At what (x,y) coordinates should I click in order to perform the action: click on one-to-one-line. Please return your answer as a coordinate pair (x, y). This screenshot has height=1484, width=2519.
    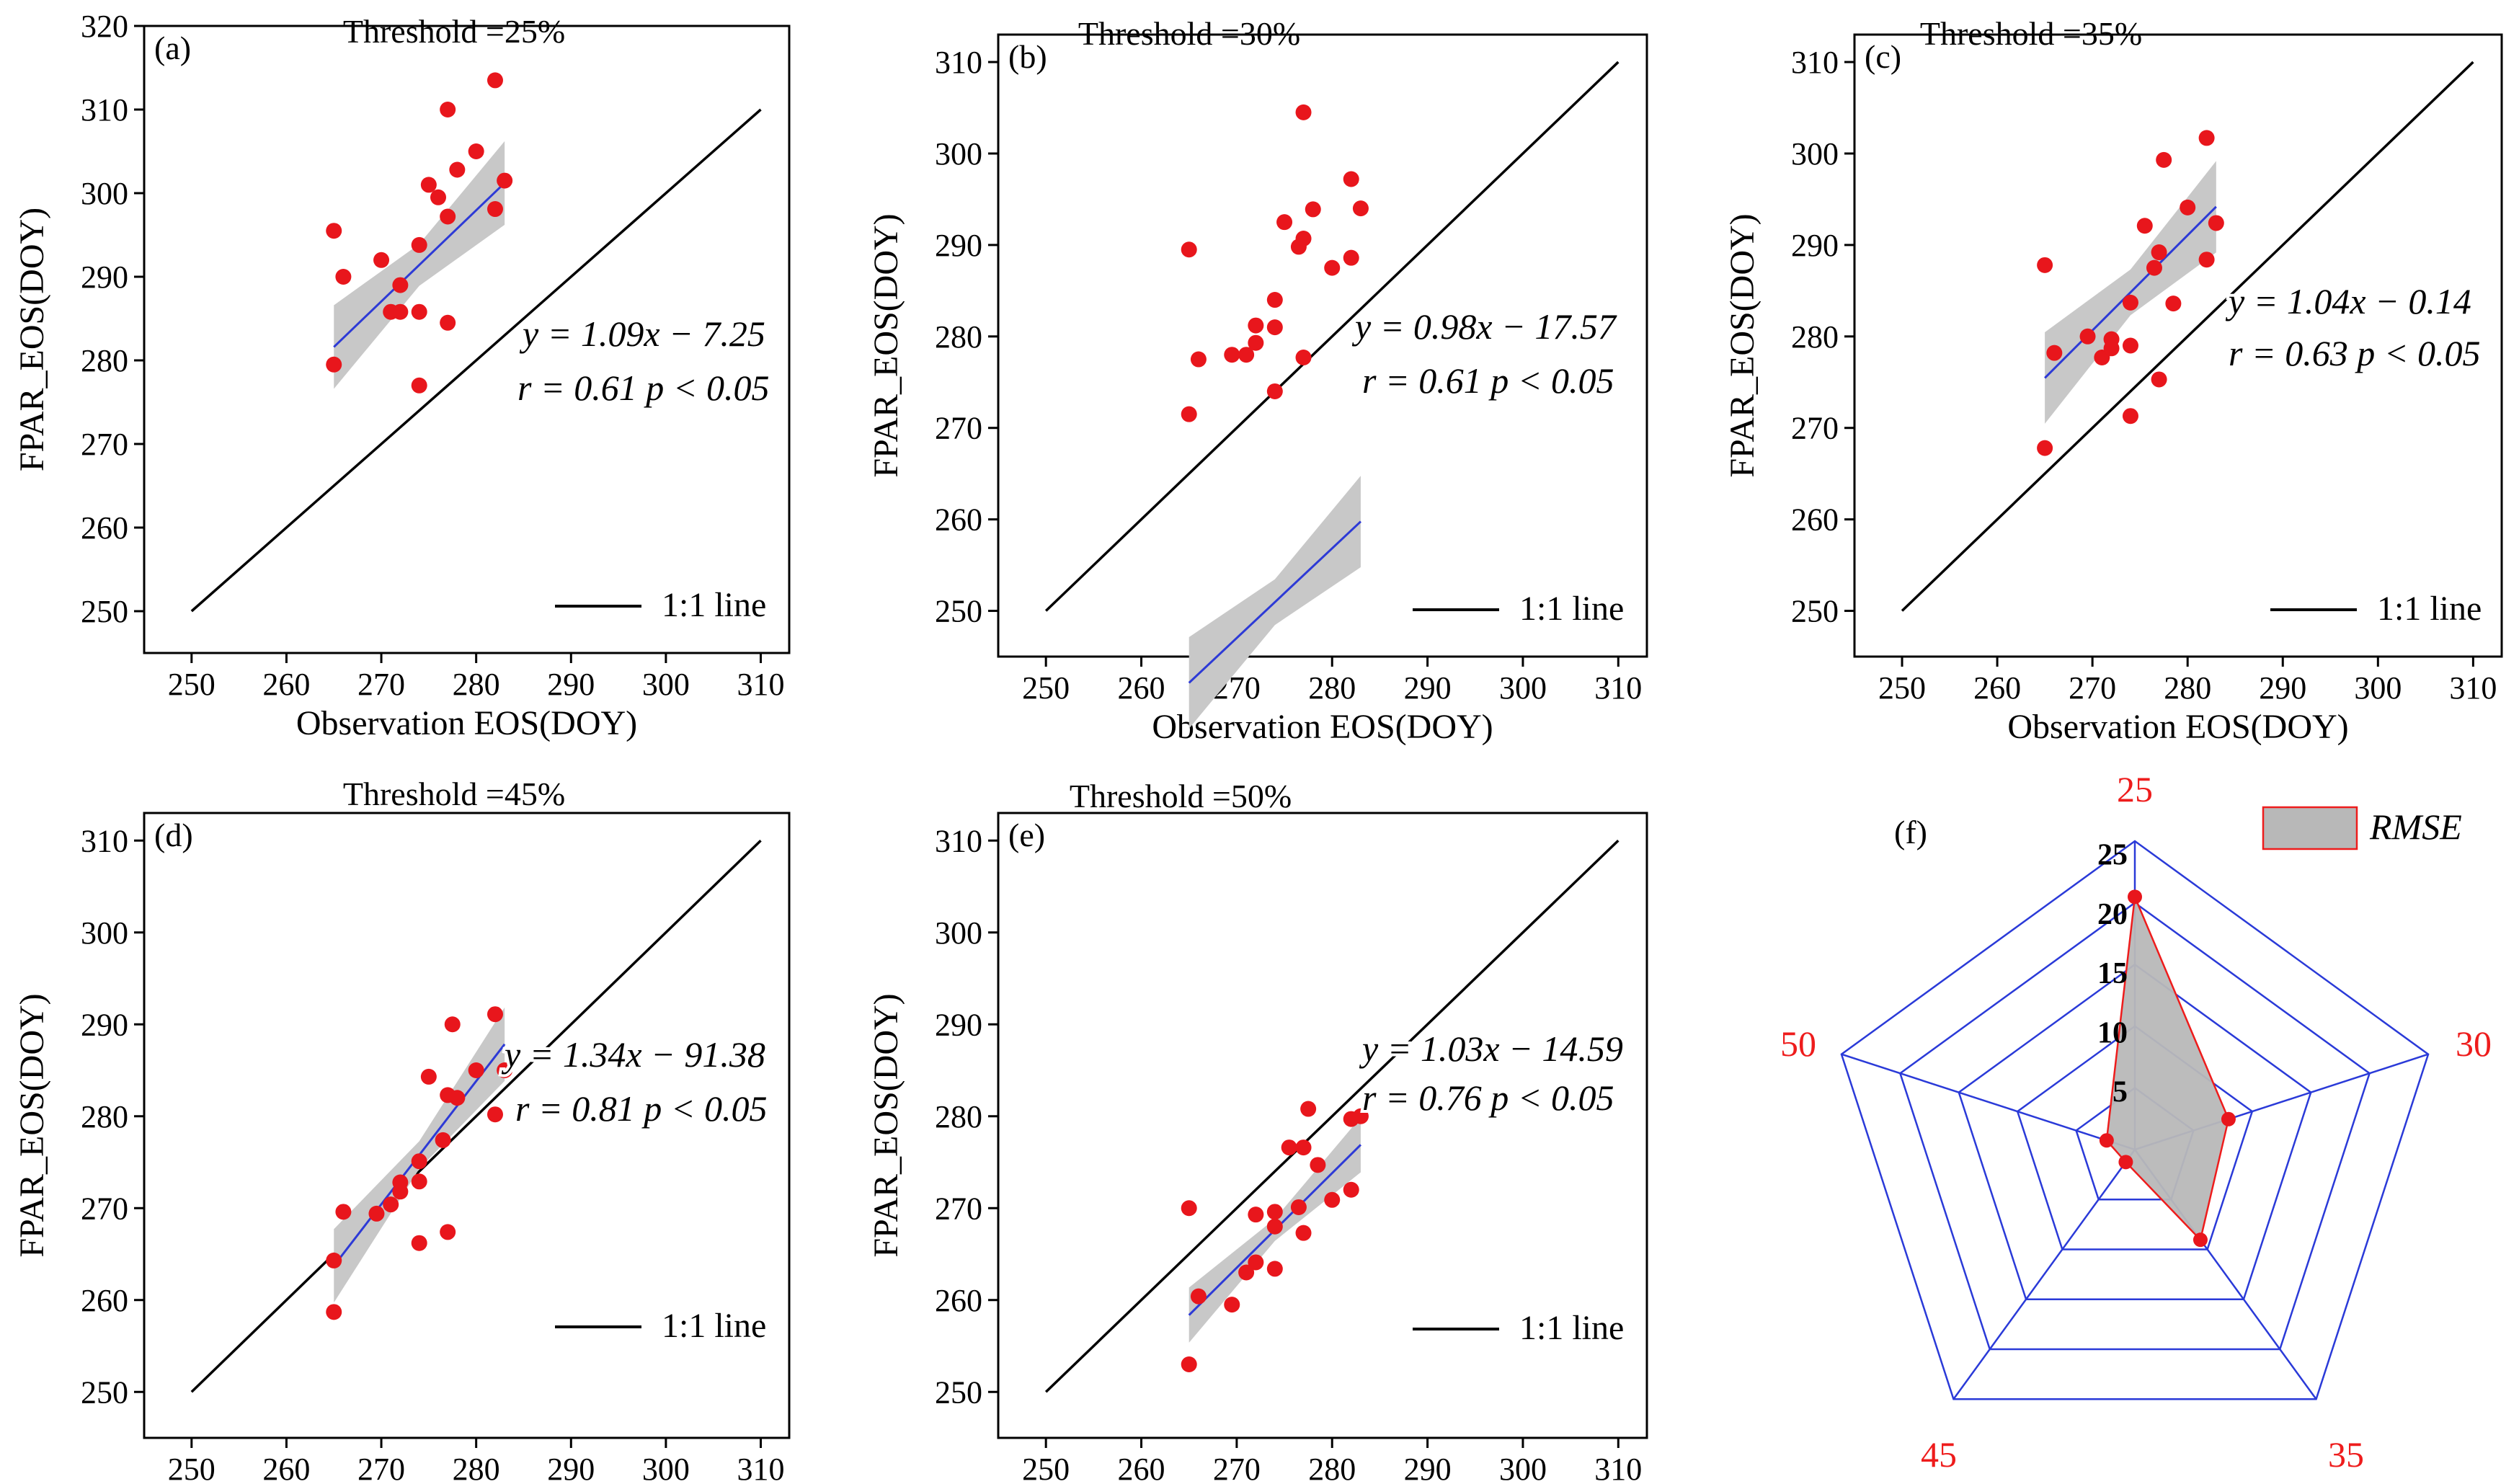
    Looking at the image, I should click on (1332, 1116).